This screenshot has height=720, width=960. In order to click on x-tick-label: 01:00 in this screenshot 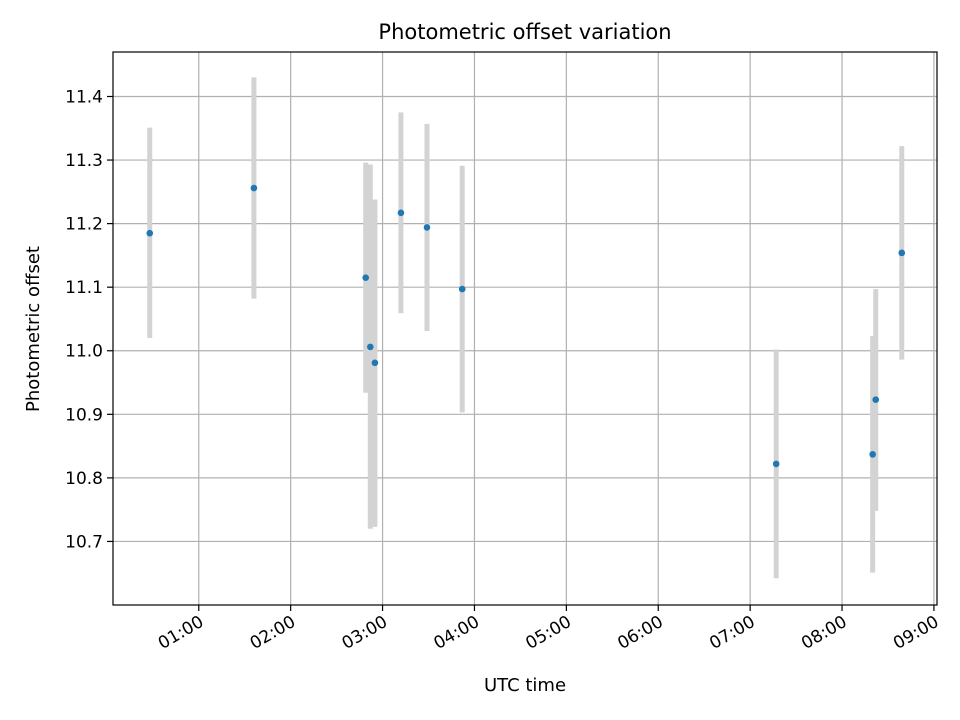, I will do `click(181, 633)`.